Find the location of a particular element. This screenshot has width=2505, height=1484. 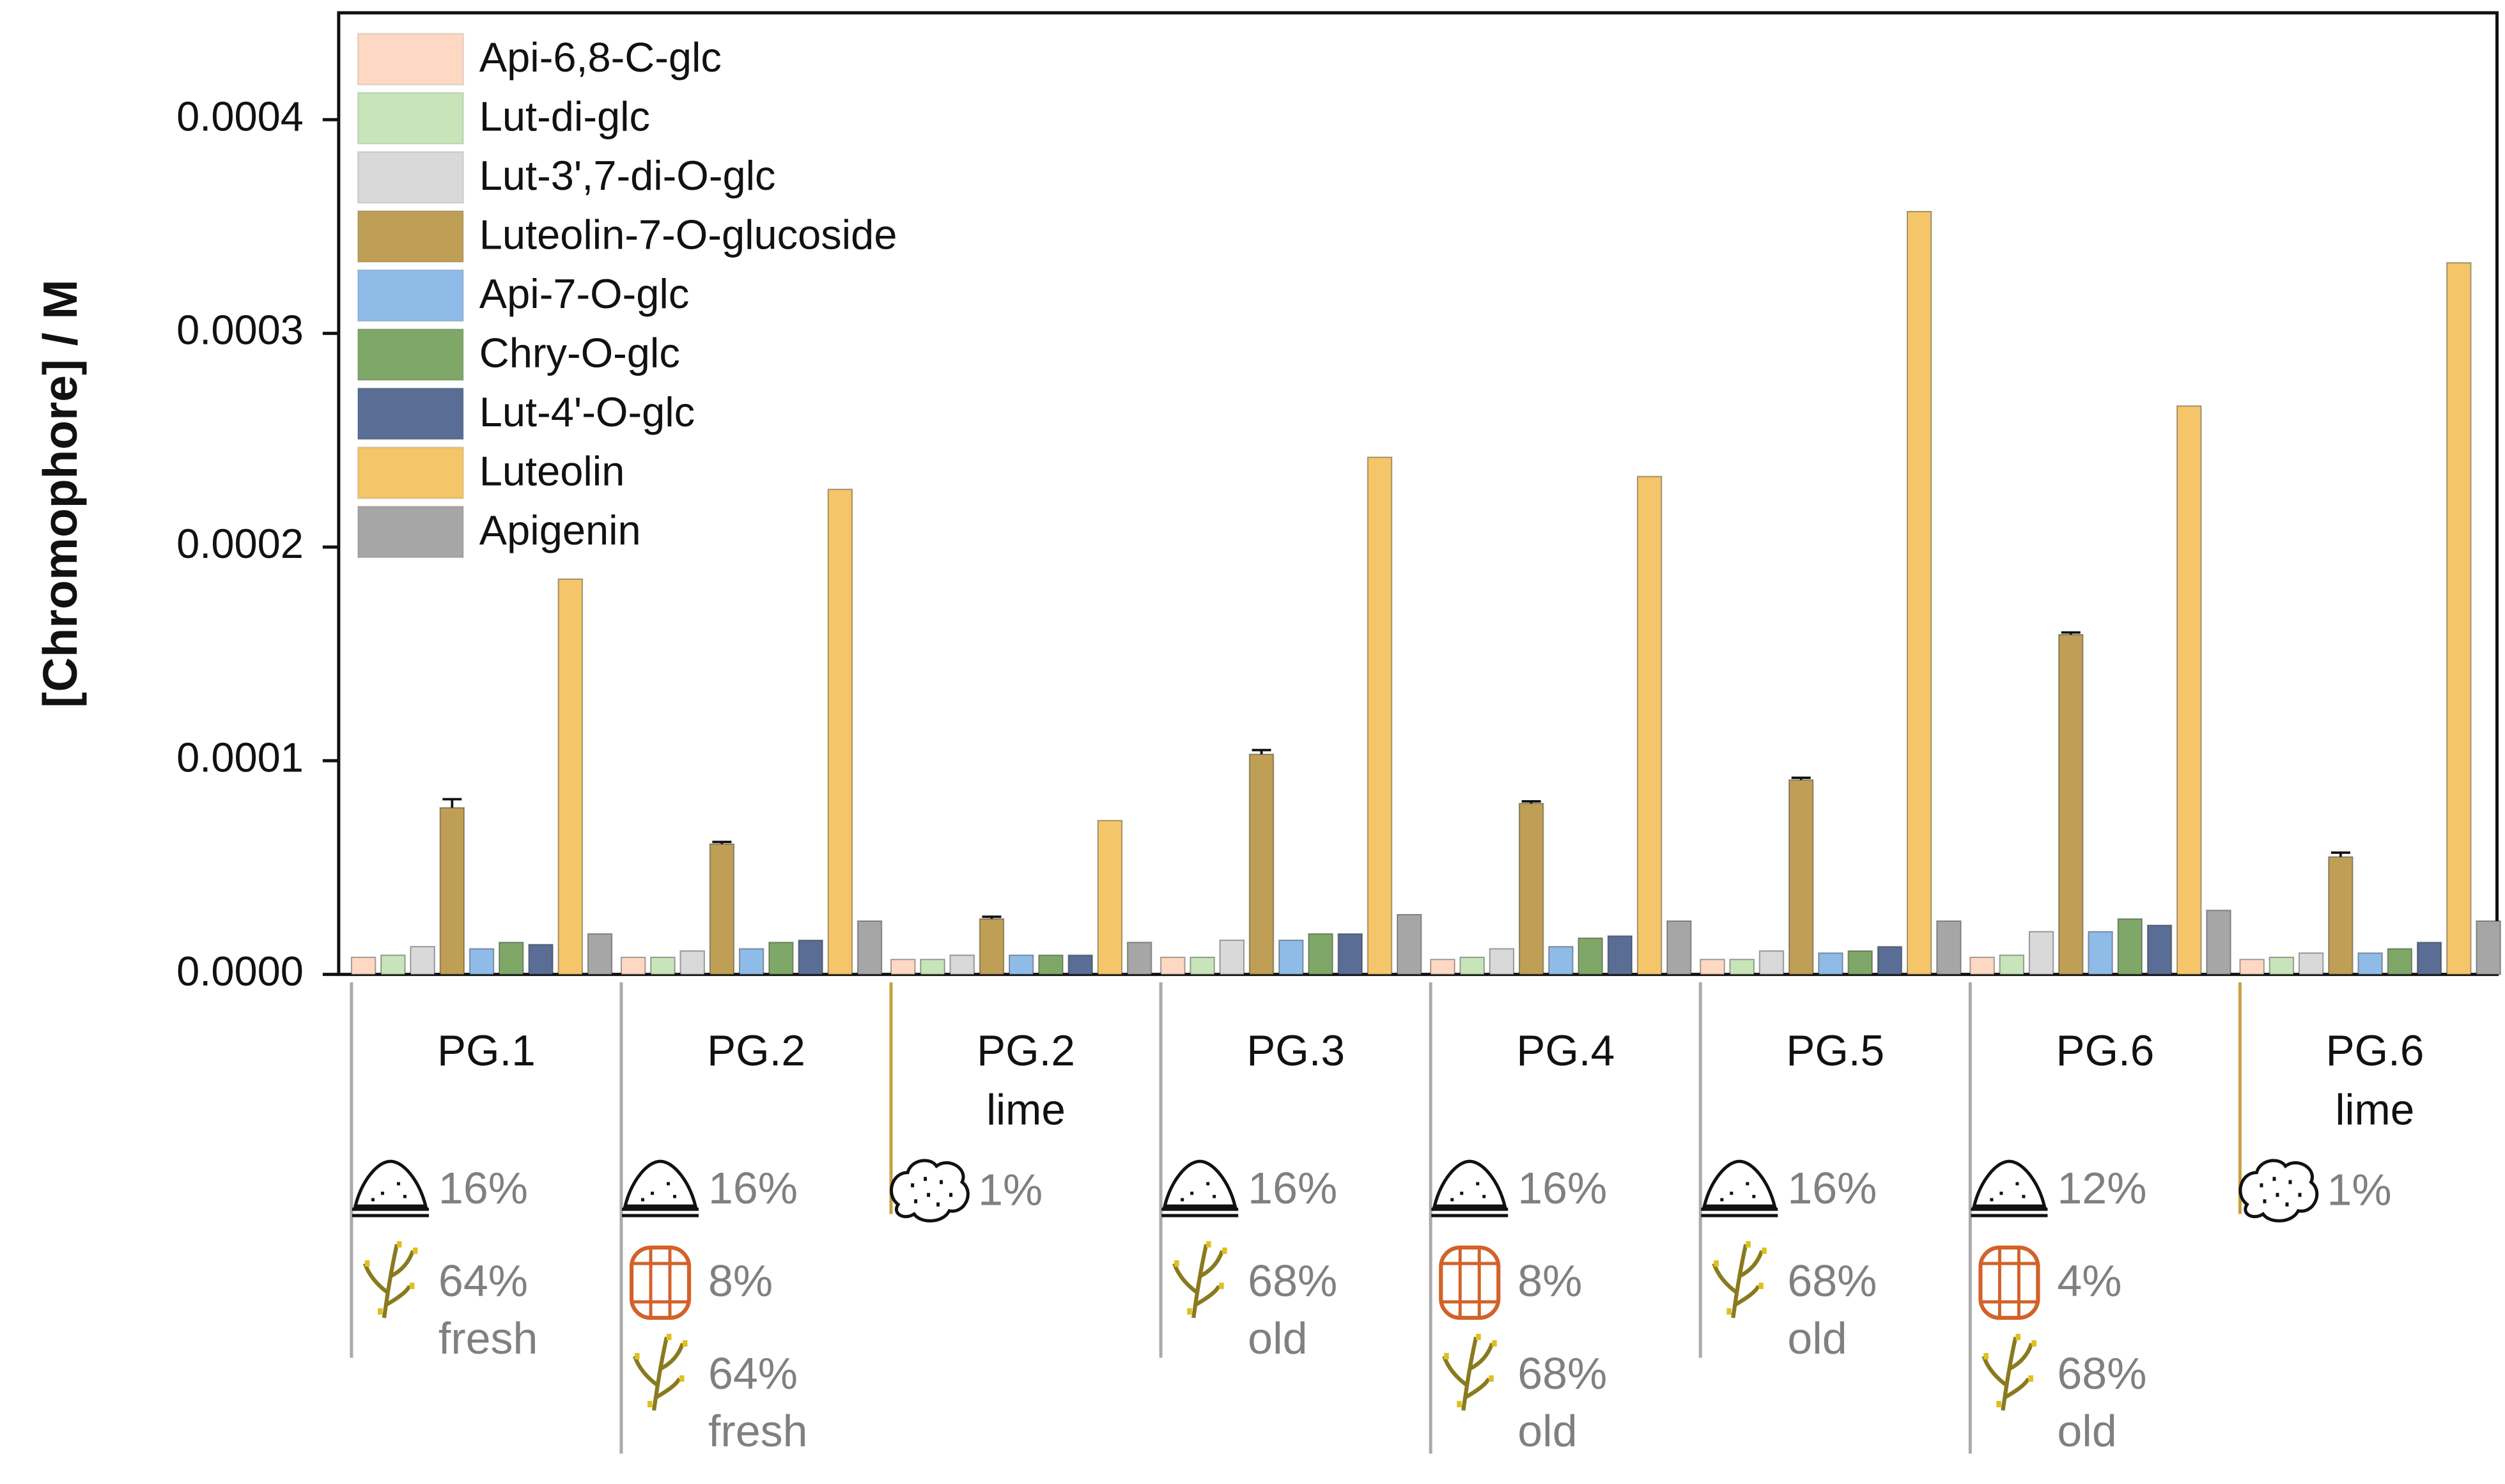

x-label-box: PG.4 is located at coordinates (1565, 1052).